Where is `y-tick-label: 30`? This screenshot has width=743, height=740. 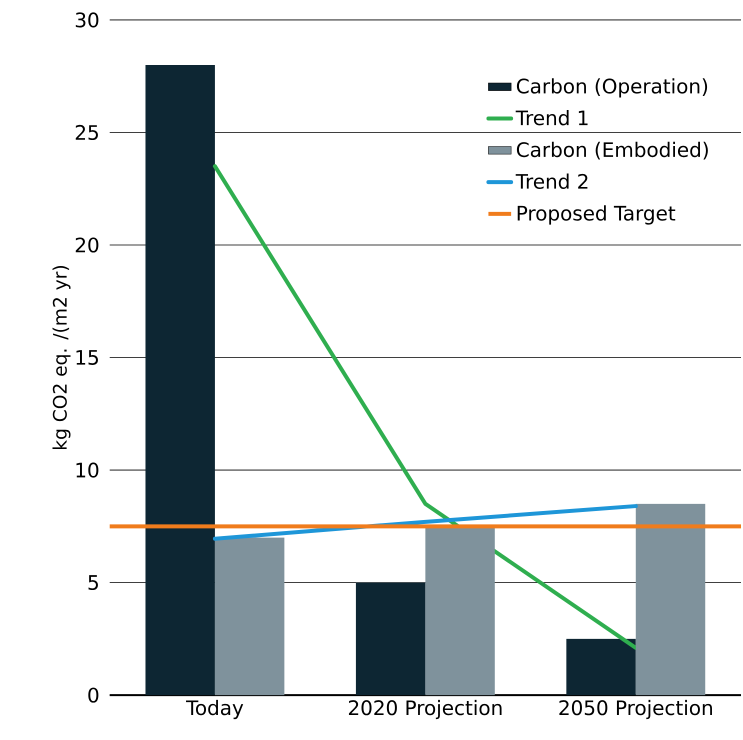
y-tick-label: 30 is located at coordinates (87, 20).